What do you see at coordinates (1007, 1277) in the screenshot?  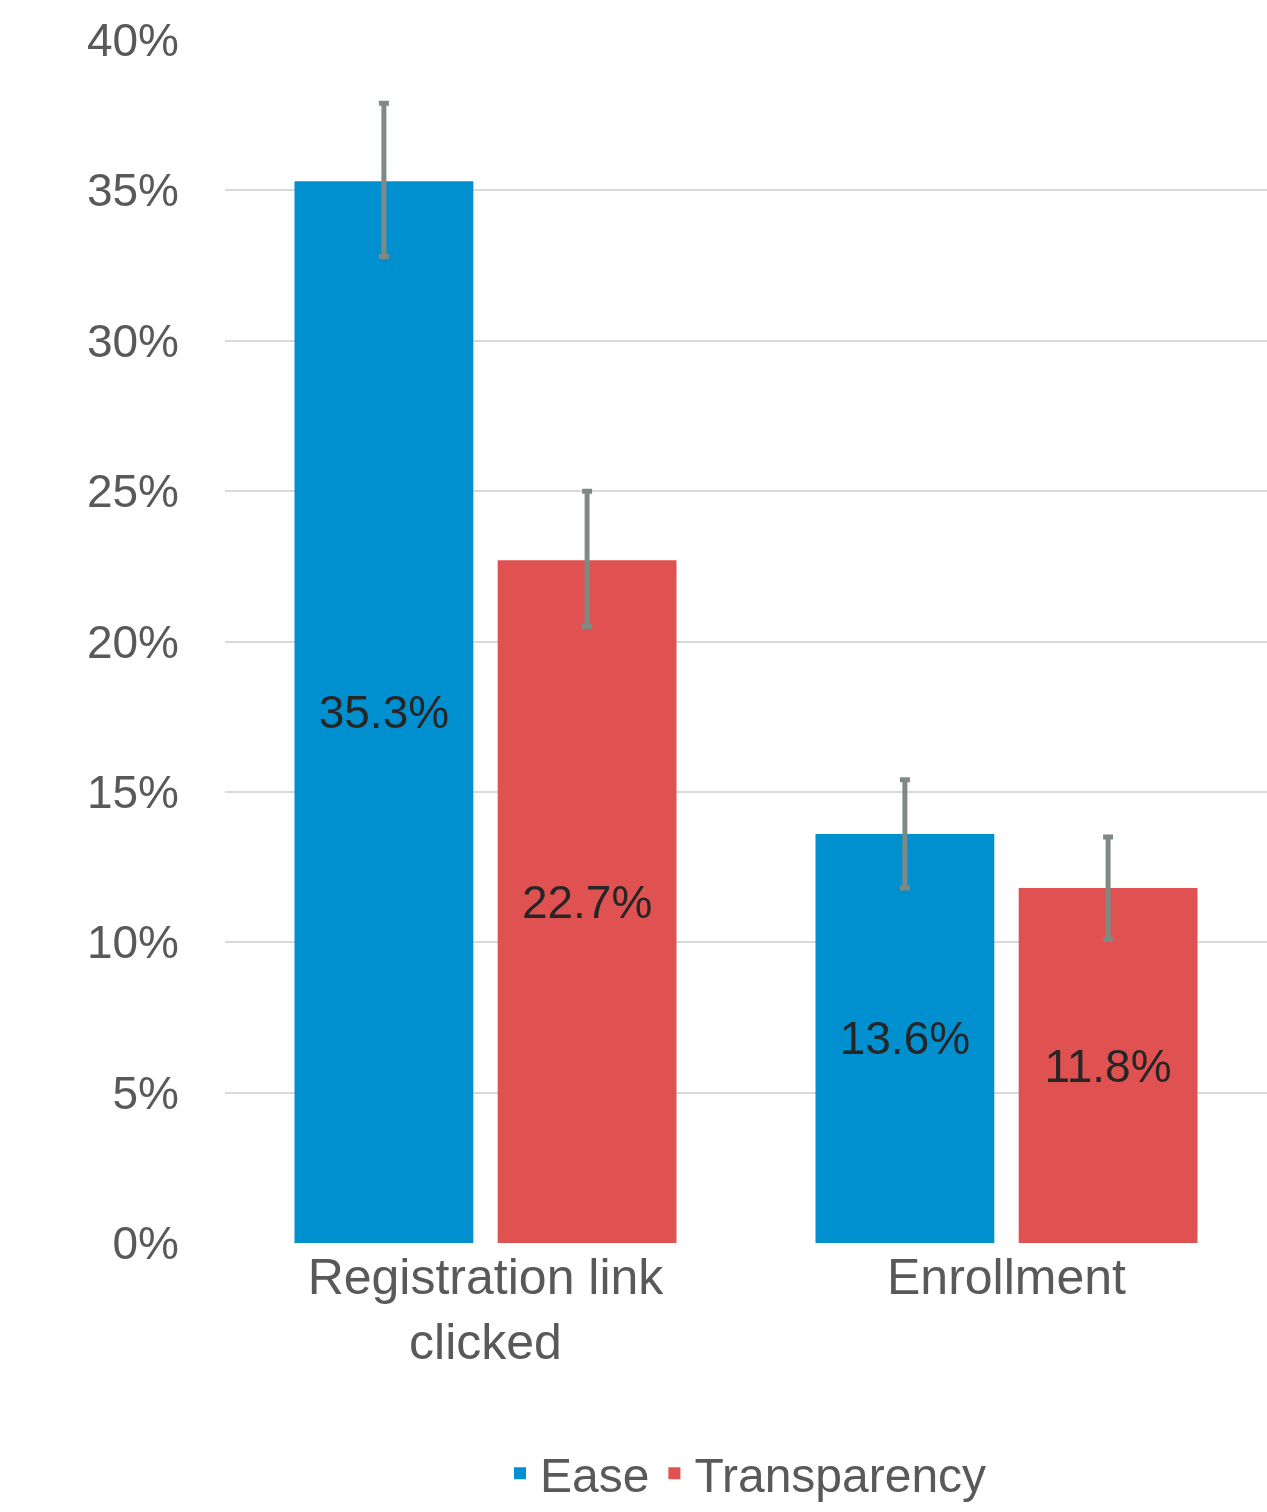 I see `x-tick-label: Enrollment` at bounding box center [1007, 1277].